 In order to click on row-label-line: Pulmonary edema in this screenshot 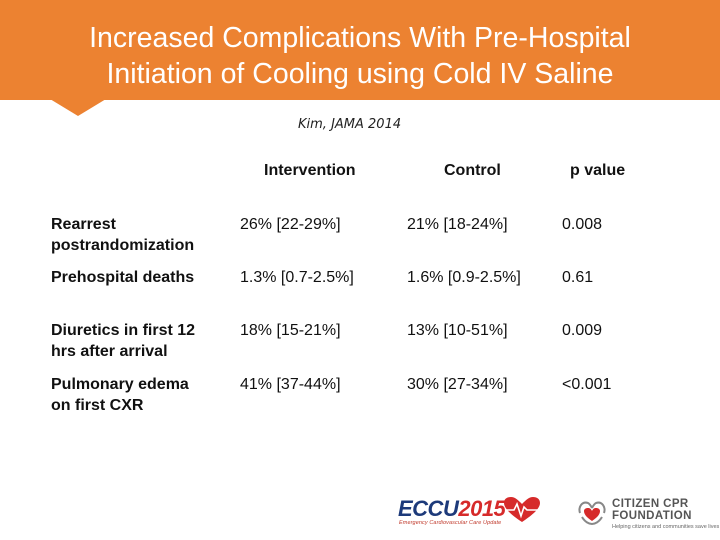, I will do `click(120, 384)`.